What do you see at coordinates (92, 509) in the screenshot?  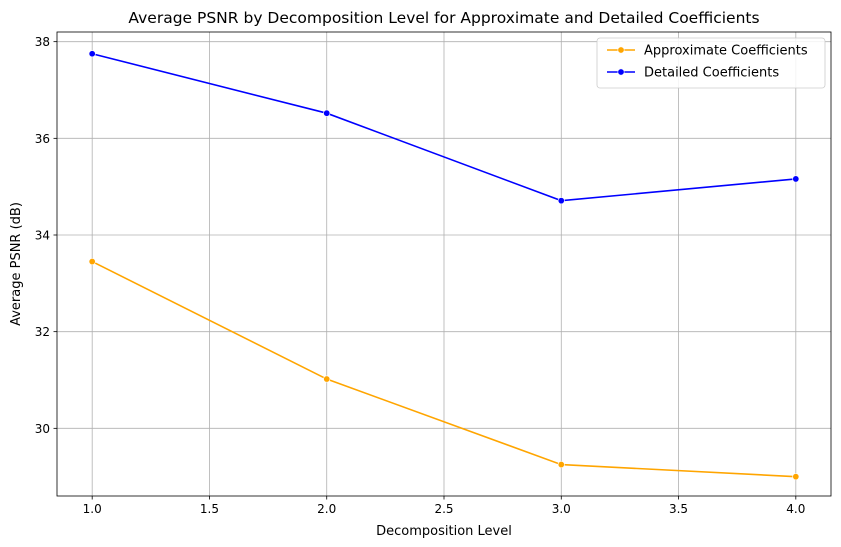 I see `x-tick-label: 1.0` at bounding box center [92, 509].